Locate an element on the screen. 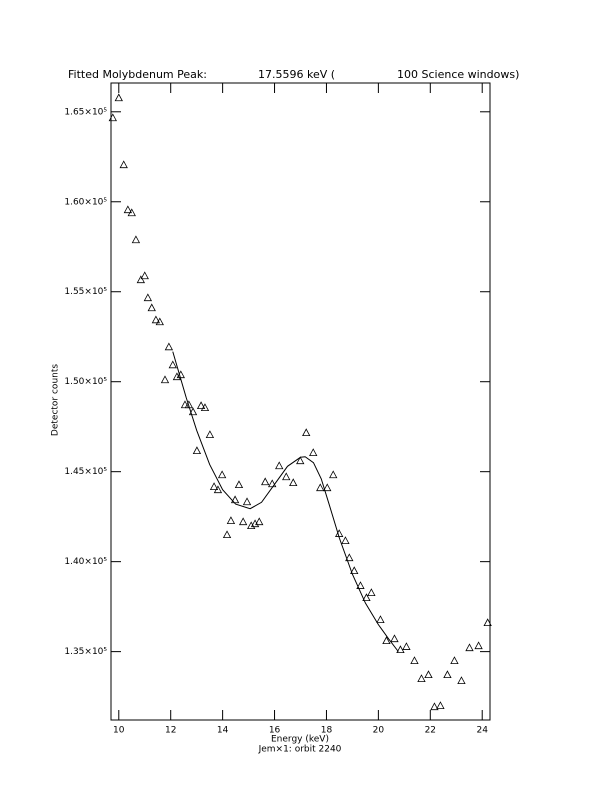  y-tick-label: 1.65×10⁵ is located at coordinates (85, 112).